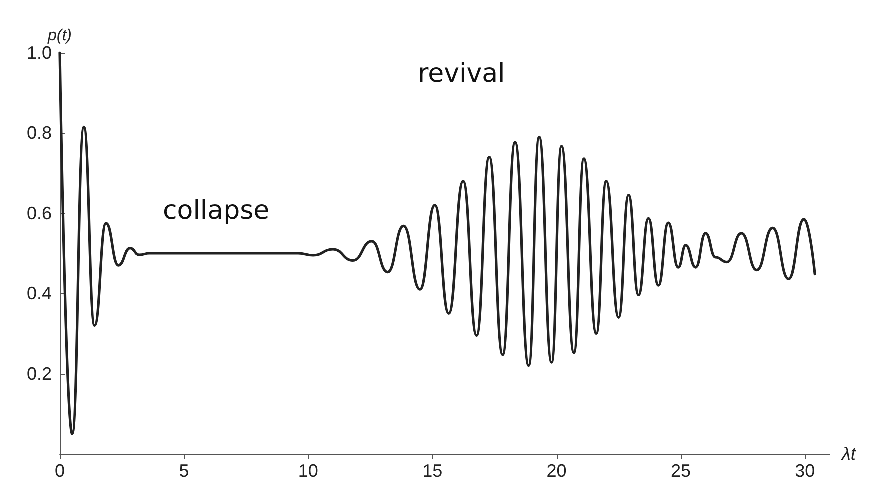  I want to click on y-tick-label: 0.4, so click(39, 294).